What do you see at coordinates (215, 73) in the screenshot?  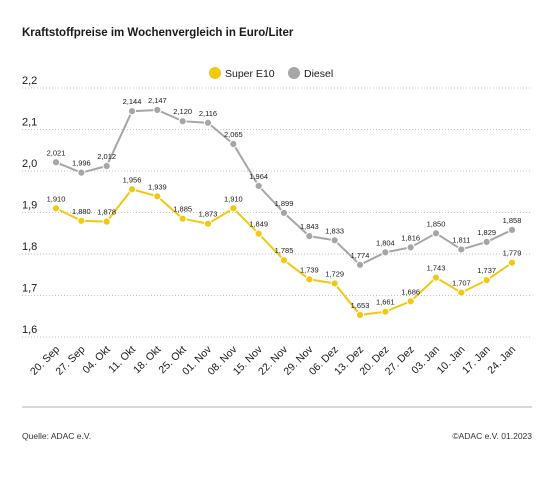 I see `legend-marker-super-e10` at bounding box center [215, 73].